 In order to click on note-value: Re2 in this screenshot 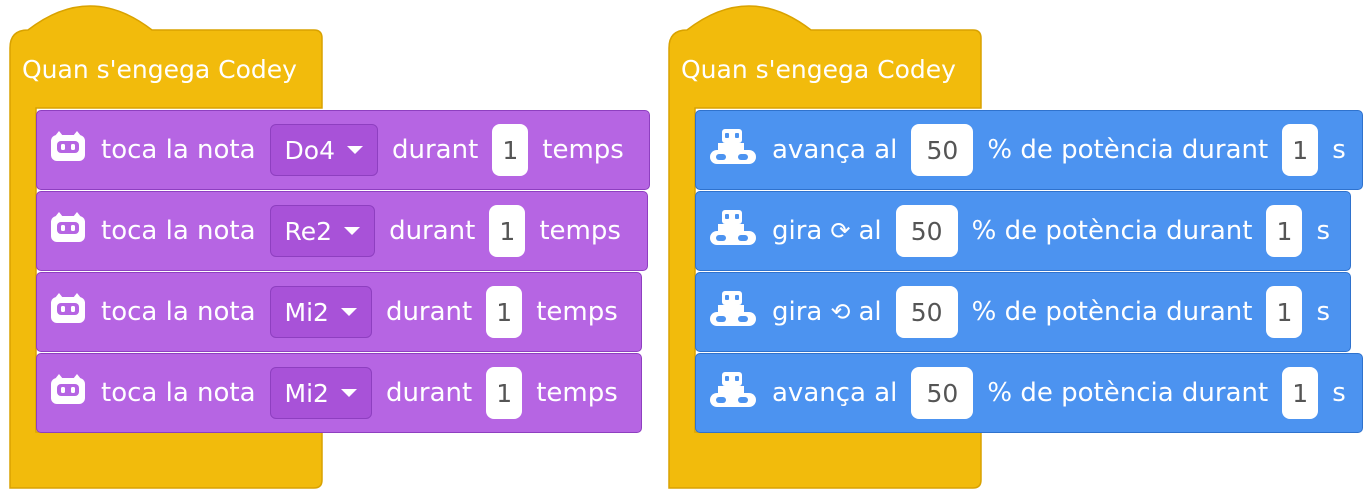, I will do `click(308, 231)`.